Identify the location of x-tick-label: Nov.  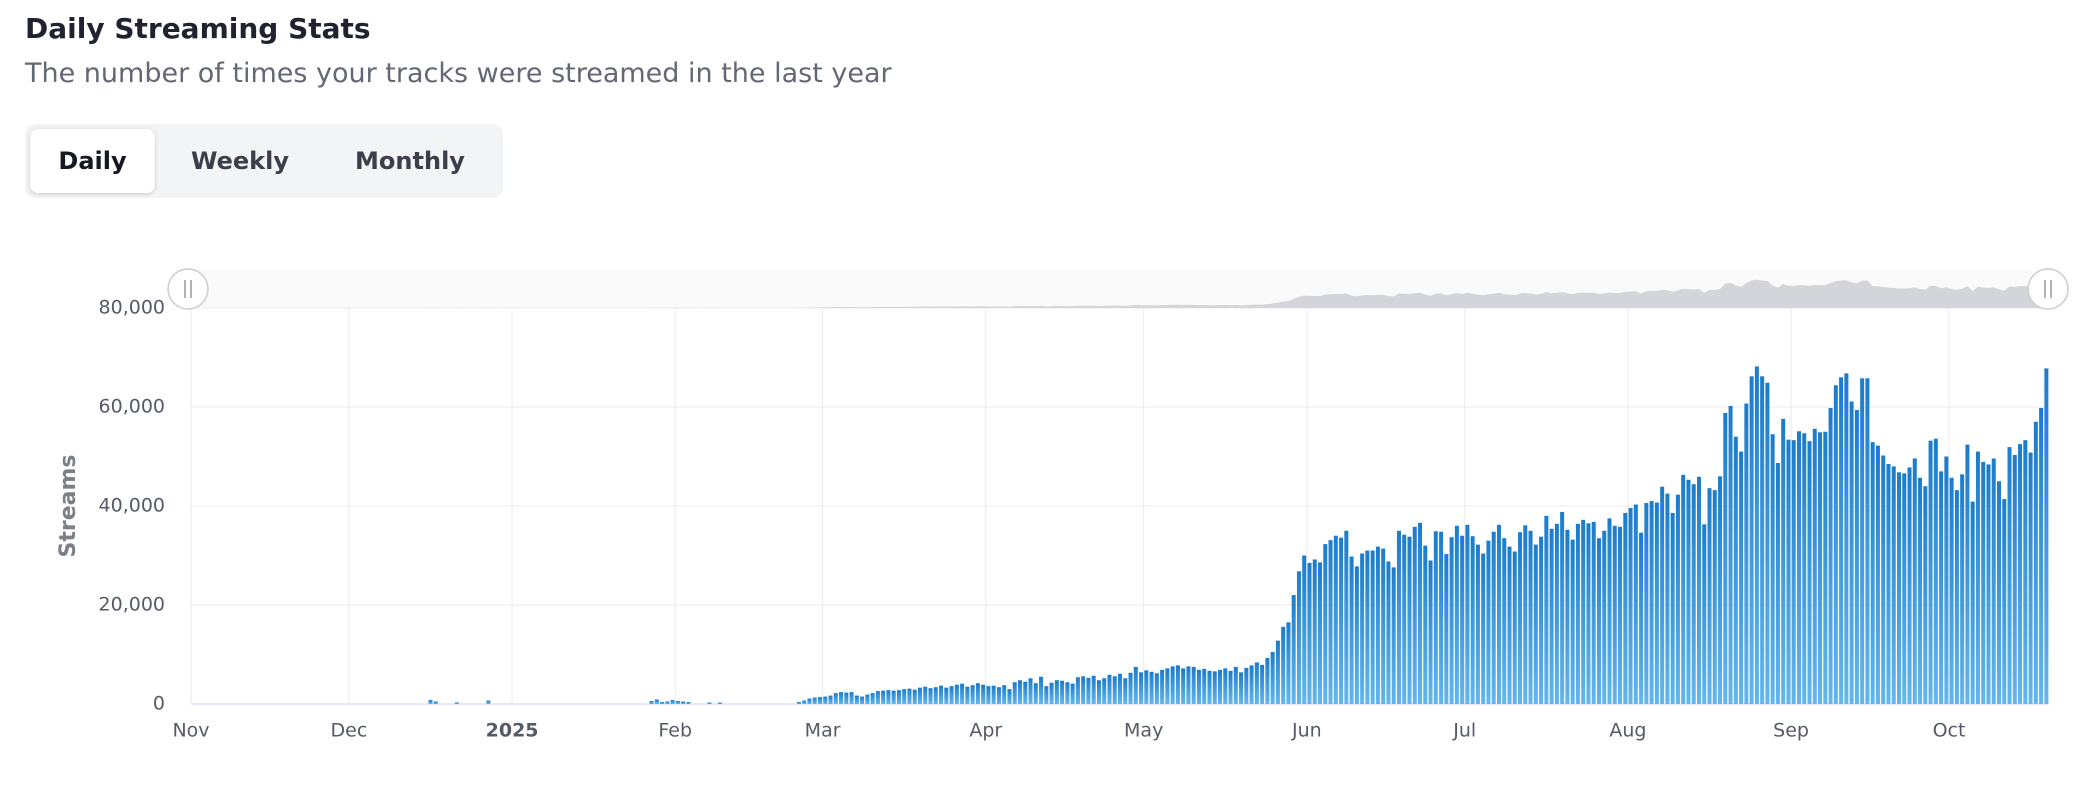
(190, 731).